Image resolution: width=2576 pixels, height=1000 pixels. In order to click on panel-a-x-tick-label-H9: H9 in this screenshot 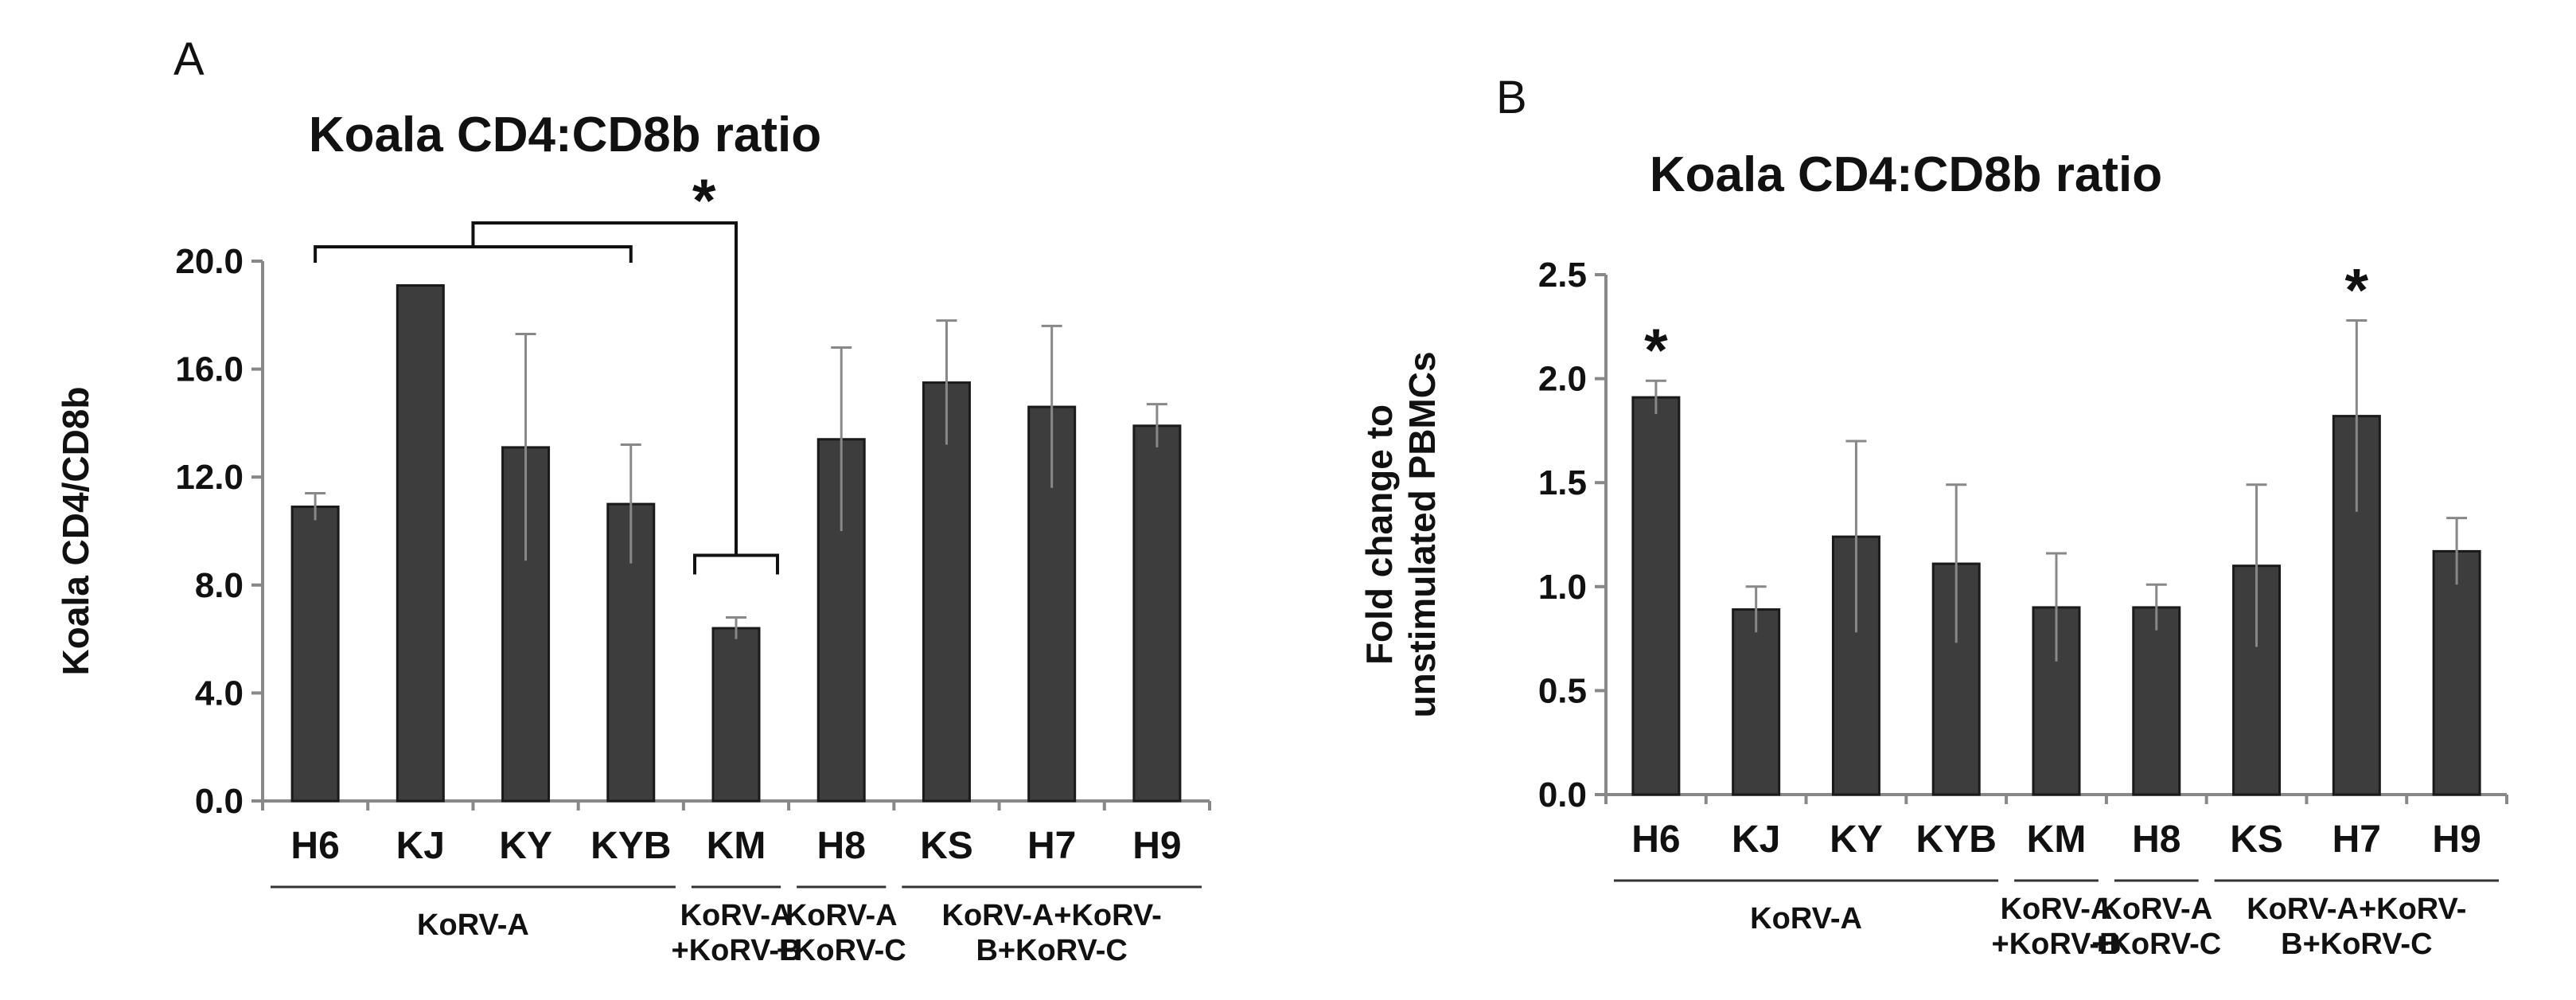, I will do `click(1156, 846)`.